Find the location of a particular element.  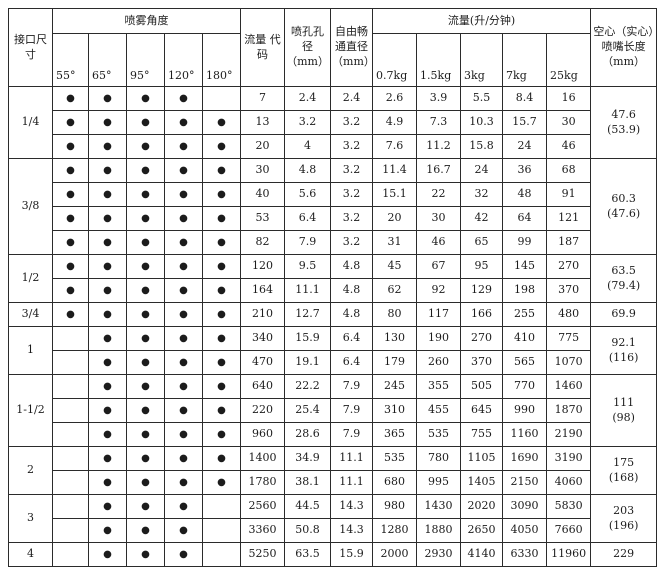

flow-cell: 990 is located at coordinates (525, 410).